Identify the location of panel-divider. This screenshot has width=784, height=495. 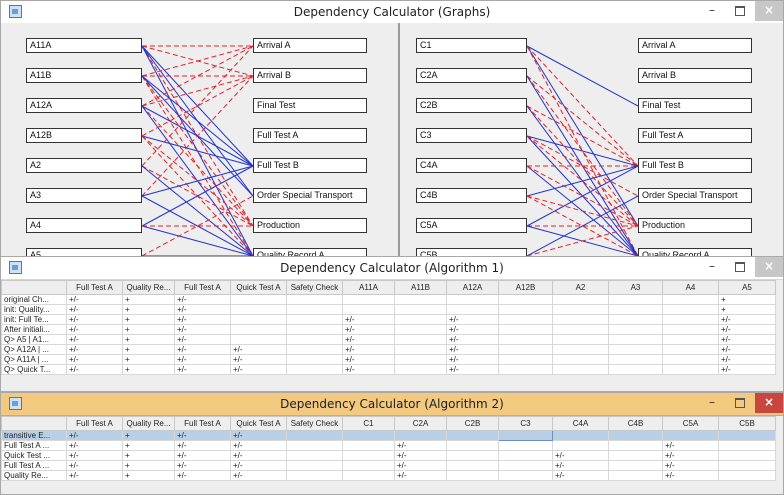
(399, 142).